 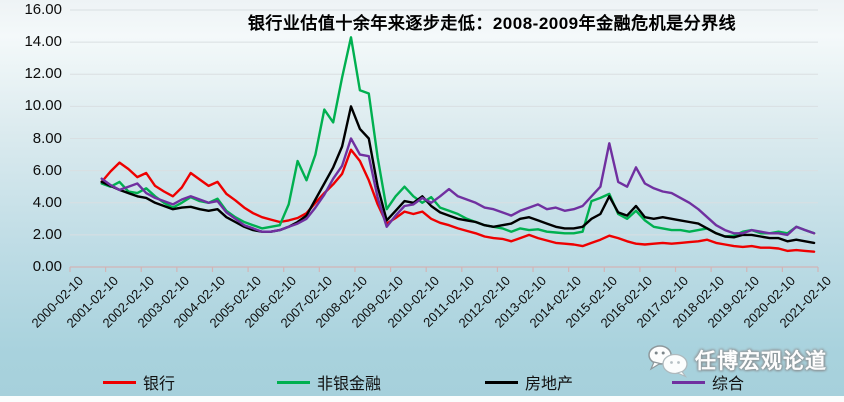 I want to click on chart-title: 银行业估值十余年来逐步走低：2008-2009年金融危机是分界线, so click(x=492, y=23).